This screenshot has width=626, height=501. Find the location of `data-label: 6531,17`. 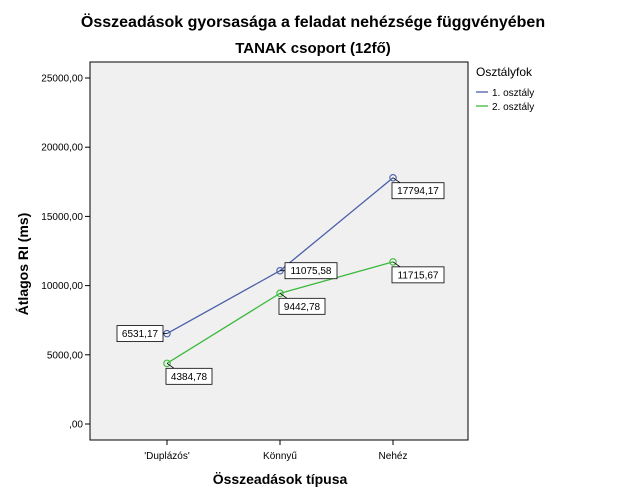

data-label: 6531,17 is located at coordinates (140, 334).